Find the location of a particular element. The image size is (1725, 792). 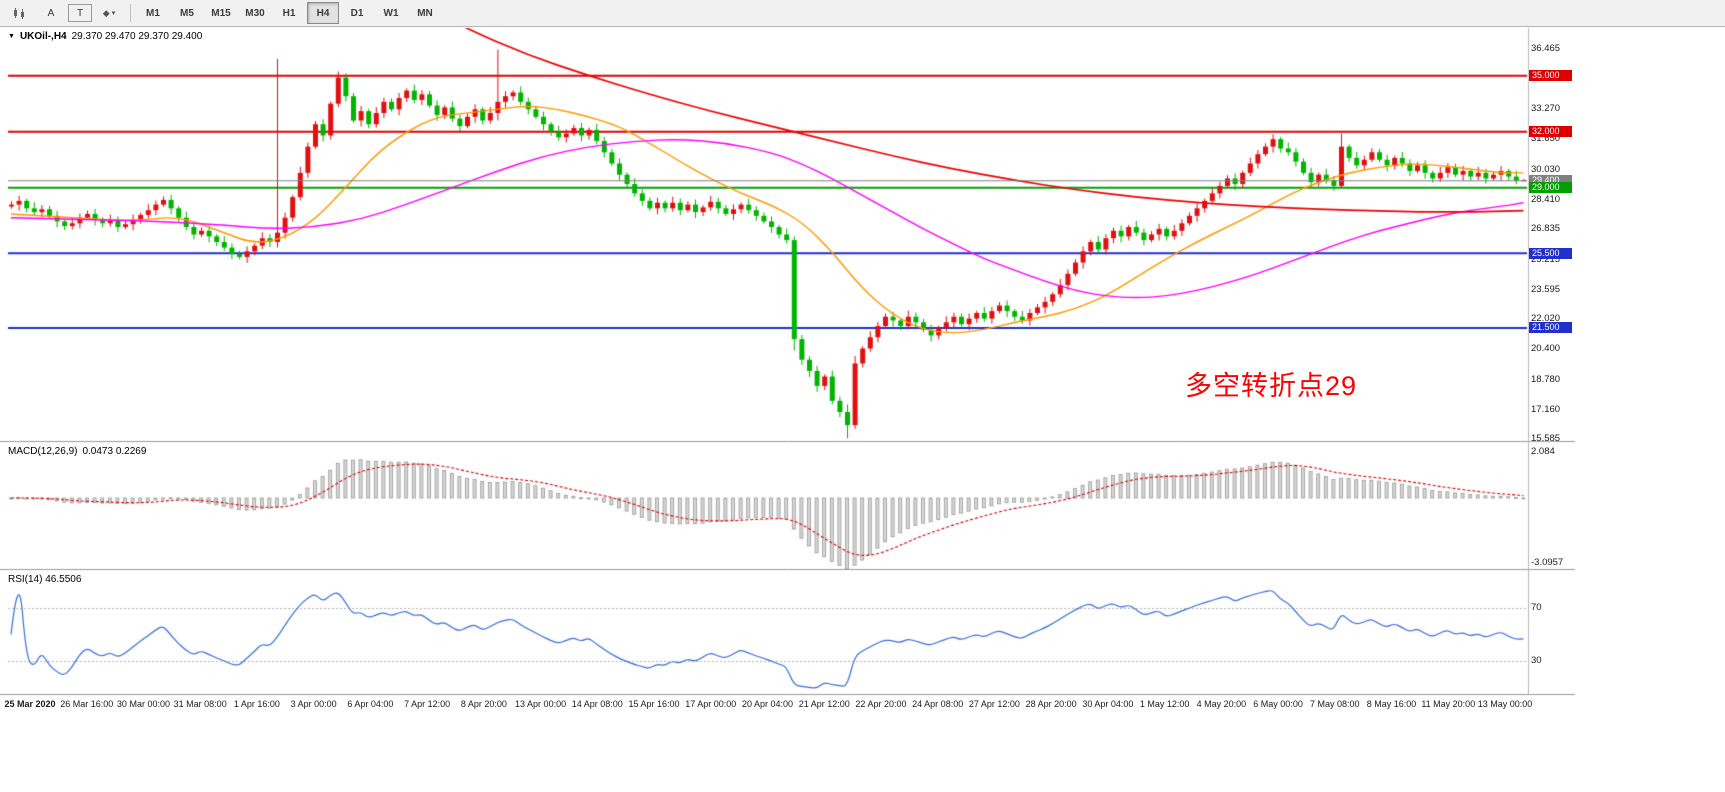

shapes-tool-dropdown: ◆ ▾ is located at coordinates (109, 13).